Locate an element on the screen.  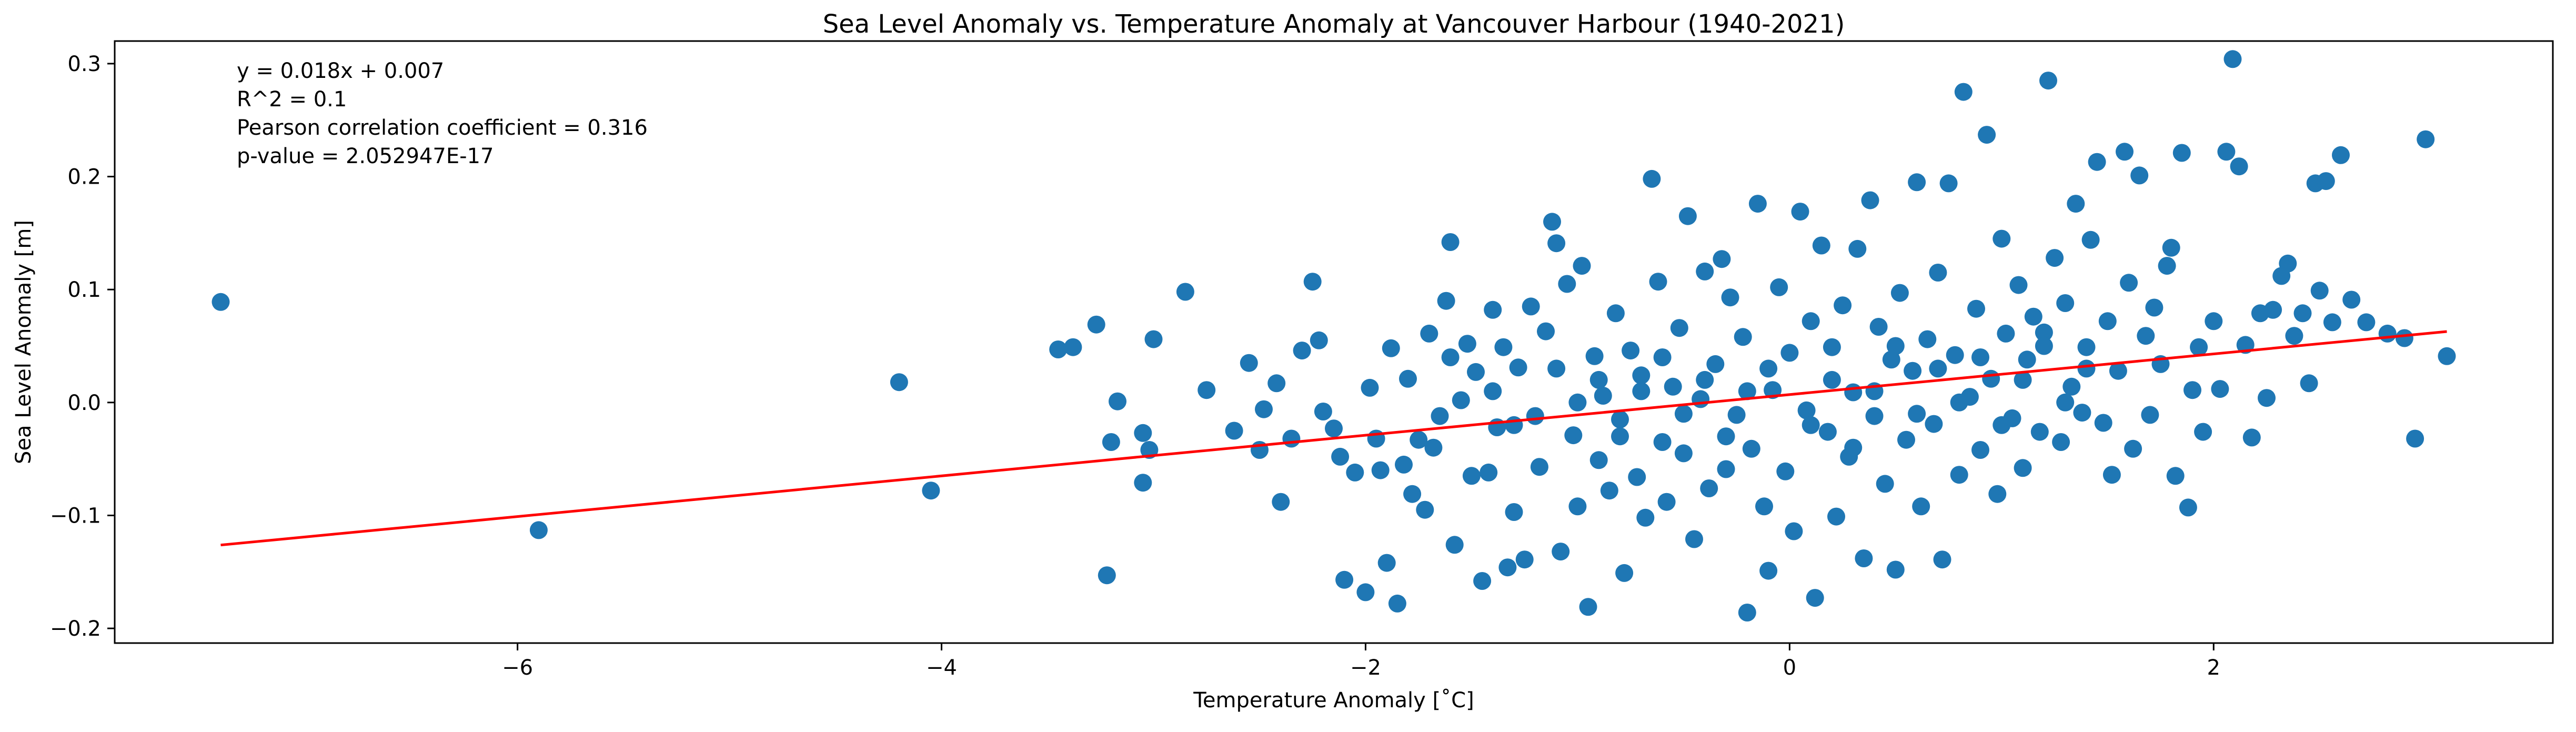
x-tick-label: 0 is located at coordinates (1789, 668).